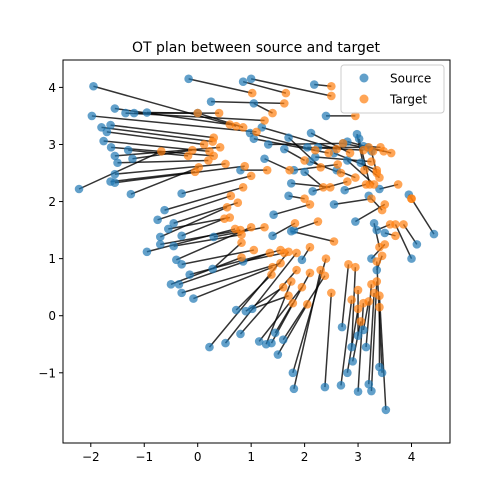  What do you see at coordinates (256, 48) in the screenshot?
I see `chart-title: OT plan between source and target` at bounding box center [256, 48].